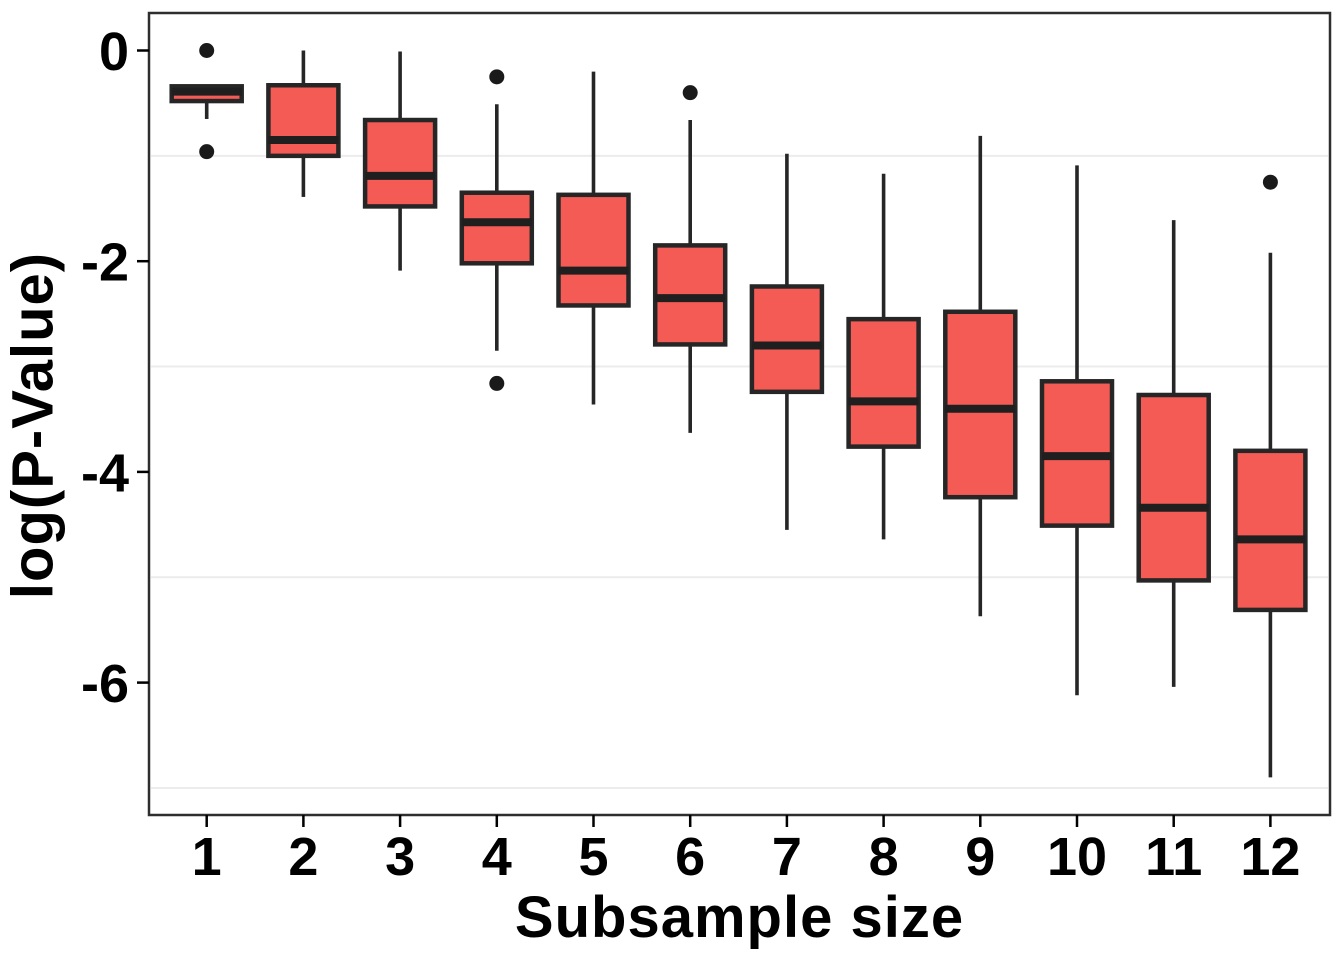  Describe the element at coordinates (303, 857) in the screenshot. I see `x-tick-label: 2` at that location.